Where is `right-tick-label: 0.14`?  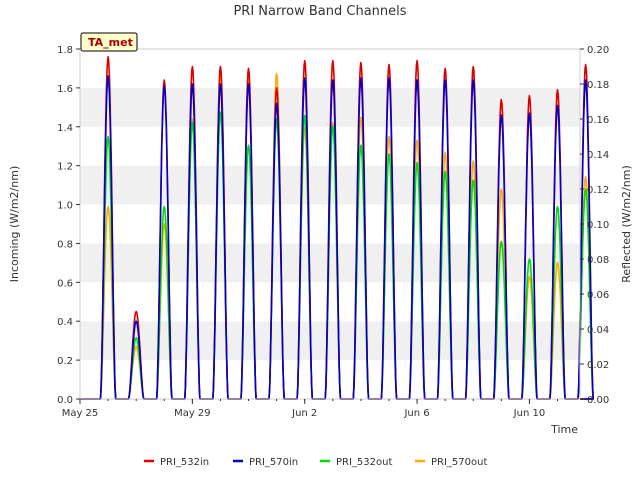
right-tick-label: 0.14 is located at coordinates (598, 155).